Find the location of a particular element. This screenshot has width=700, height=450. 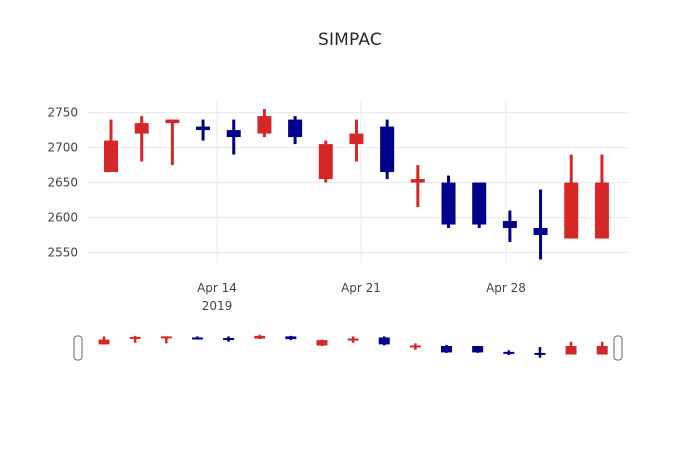

y-axis-tick-labels: 2750 2700 2650 2600 2550 is located at coordinates (62, 183).